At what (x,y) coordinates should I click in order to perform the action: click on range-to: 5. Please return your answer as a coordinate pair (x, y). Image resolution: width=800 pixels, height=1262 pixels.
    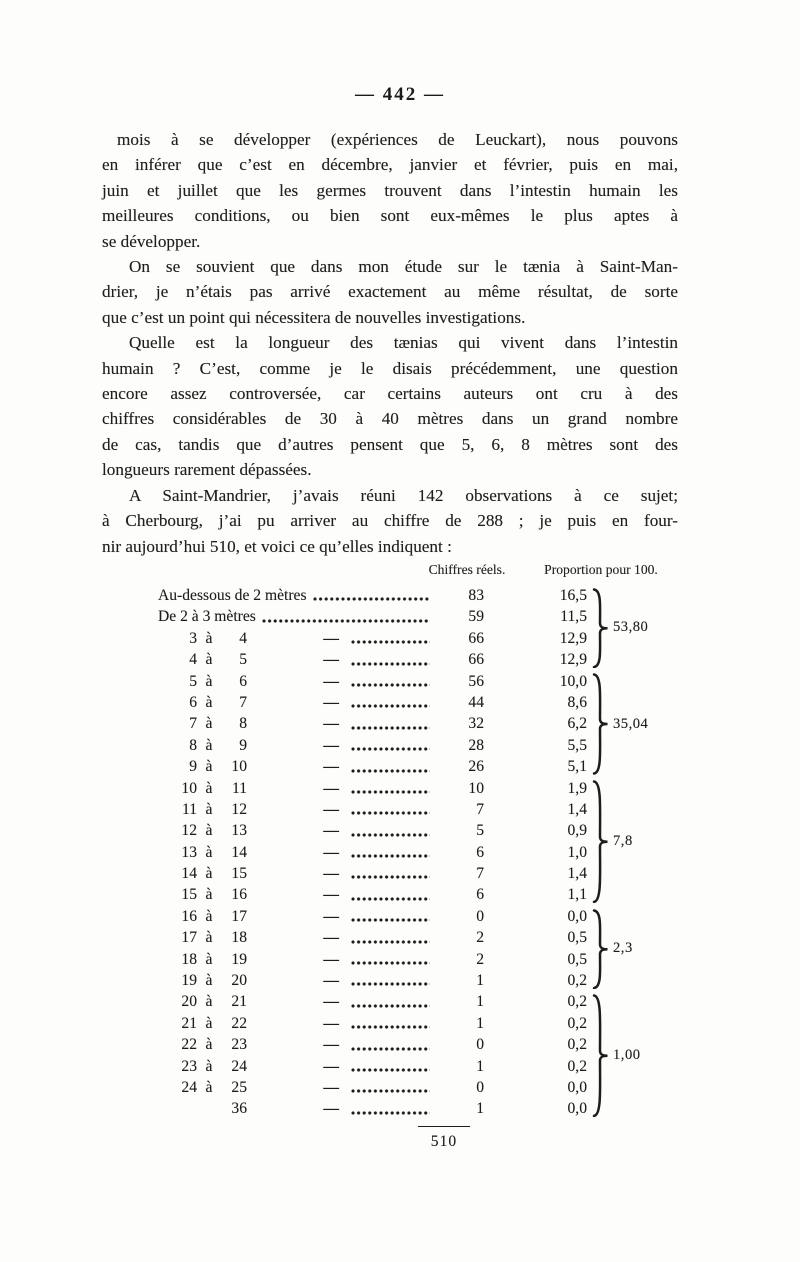
    Looking at the image, I should click on (243, 660).